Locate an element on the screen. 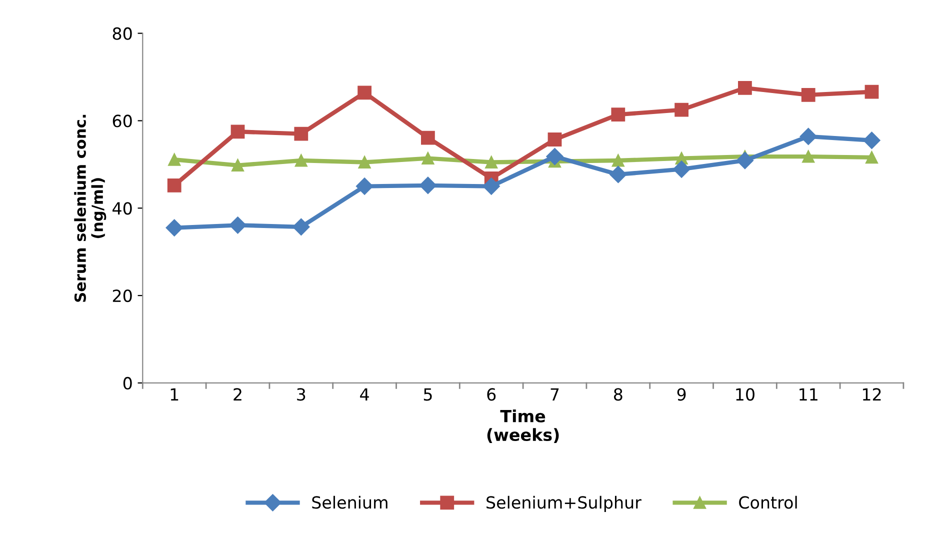 The width and height of the screenshot is (951, 555). x-tick-label: 7 is located at coordinates (554, 394).